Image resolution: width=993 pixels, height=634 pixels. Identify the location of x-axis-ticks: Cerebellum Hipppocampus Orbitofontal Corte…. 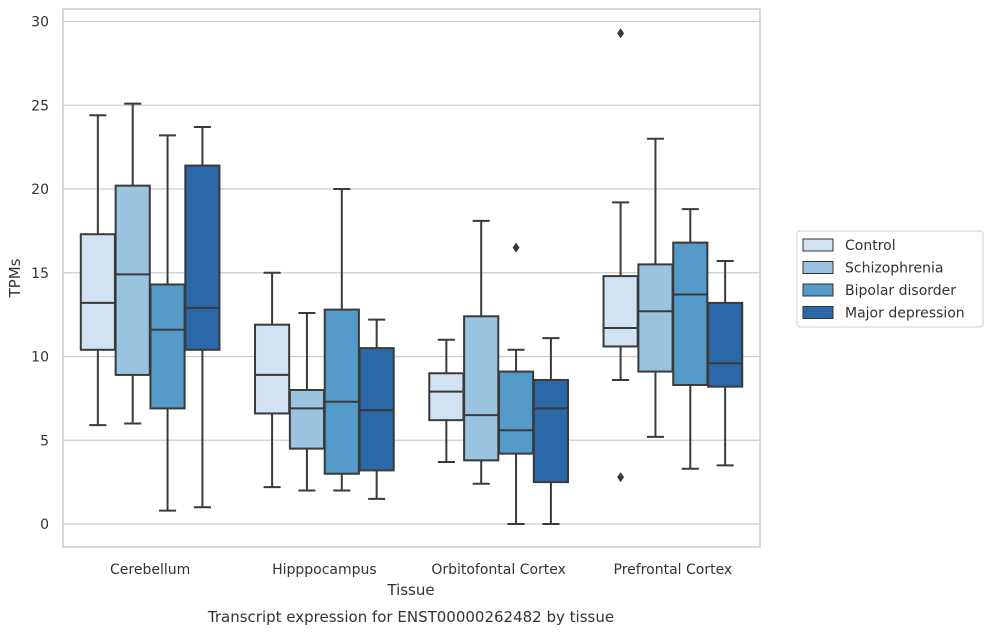
(421, 570).